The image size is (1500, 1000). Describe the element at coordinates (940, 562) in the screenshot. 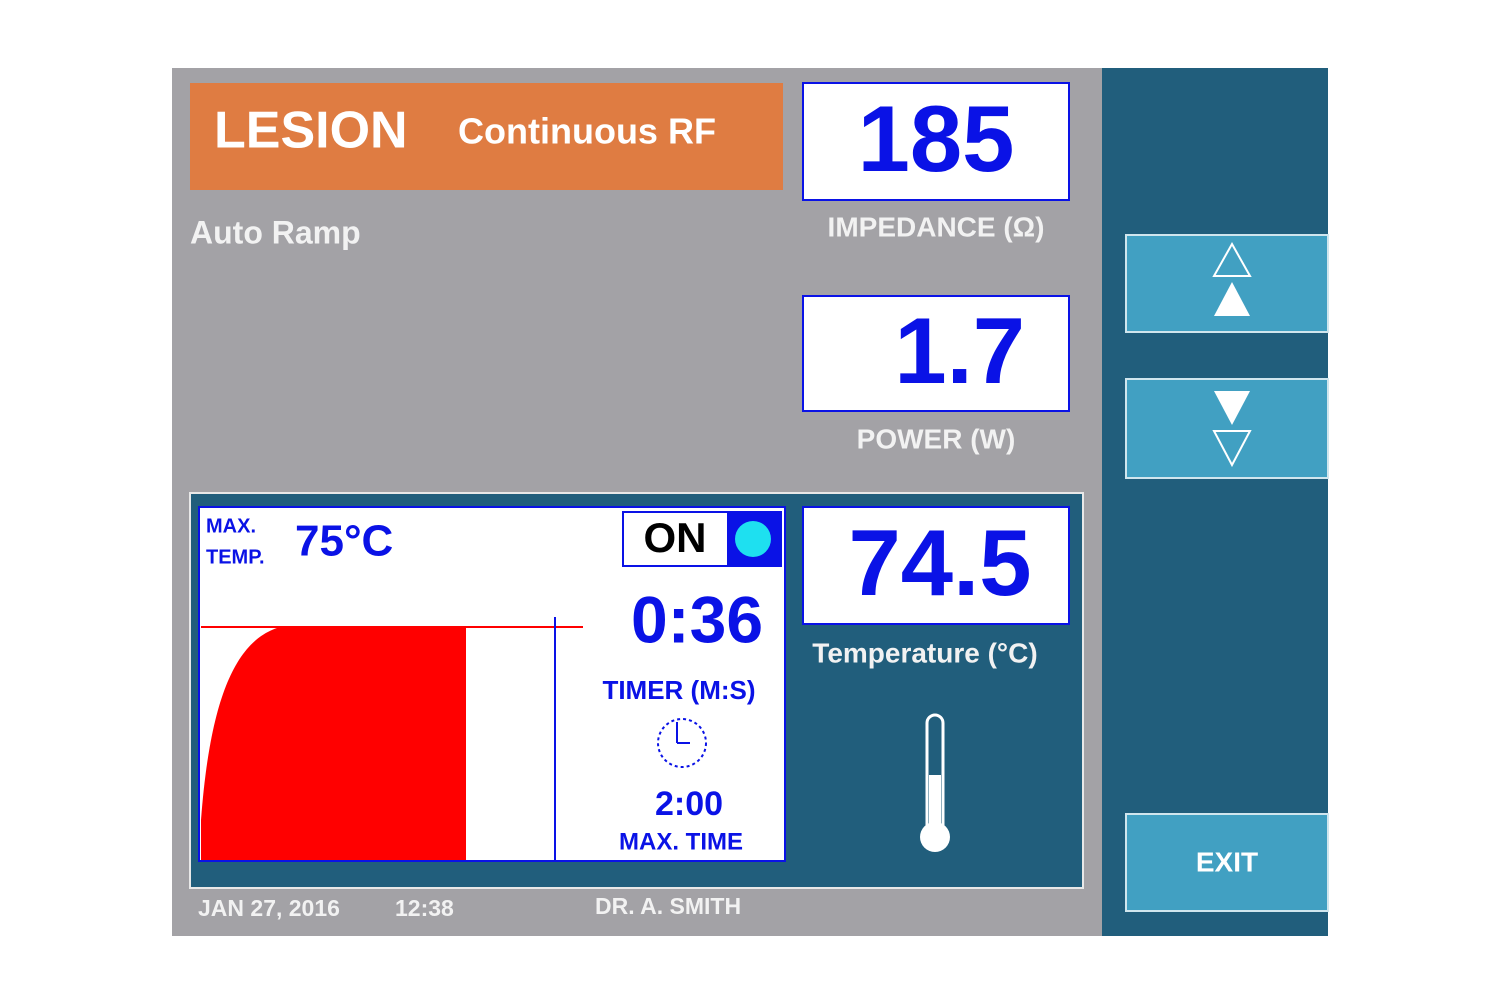

I see `temperature-value: 74.5` at that location.